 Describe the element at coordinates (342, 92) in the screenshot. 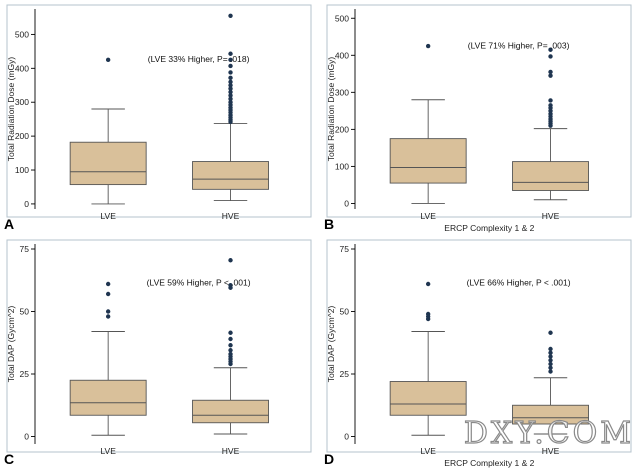

I see `y-tick-label: 300` at that location.